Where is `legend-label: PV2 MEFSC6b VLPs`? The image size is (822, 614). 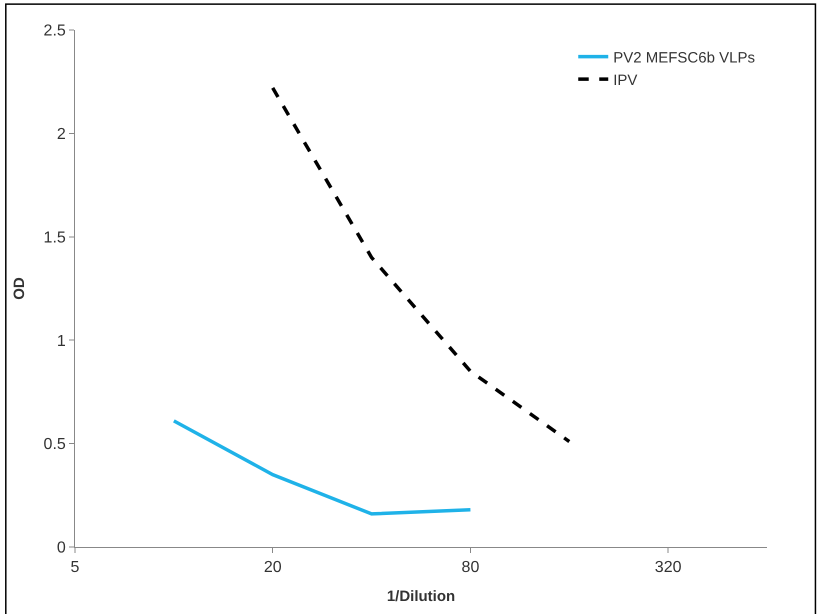
legend-label: PV2 MEFSC6b VLPs is located at coordinates (684, 57).